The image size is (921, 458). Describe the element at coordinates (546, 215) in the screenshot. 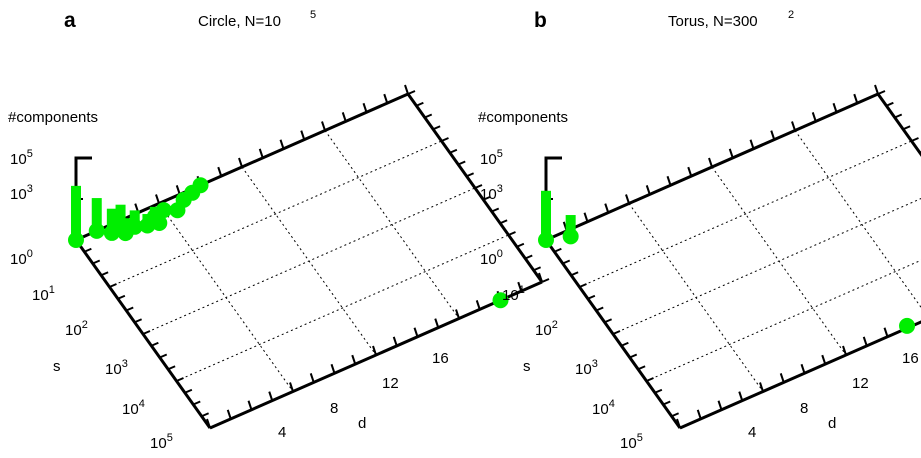

I see `bar` at that location.